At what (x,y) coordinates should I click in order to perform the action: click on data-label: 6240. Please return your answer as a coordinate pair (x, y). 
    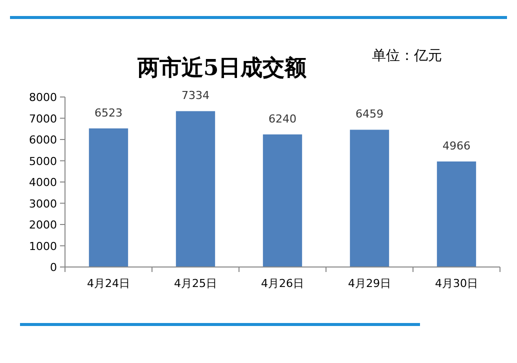
    Looking at the image, I should click on (282, 119).